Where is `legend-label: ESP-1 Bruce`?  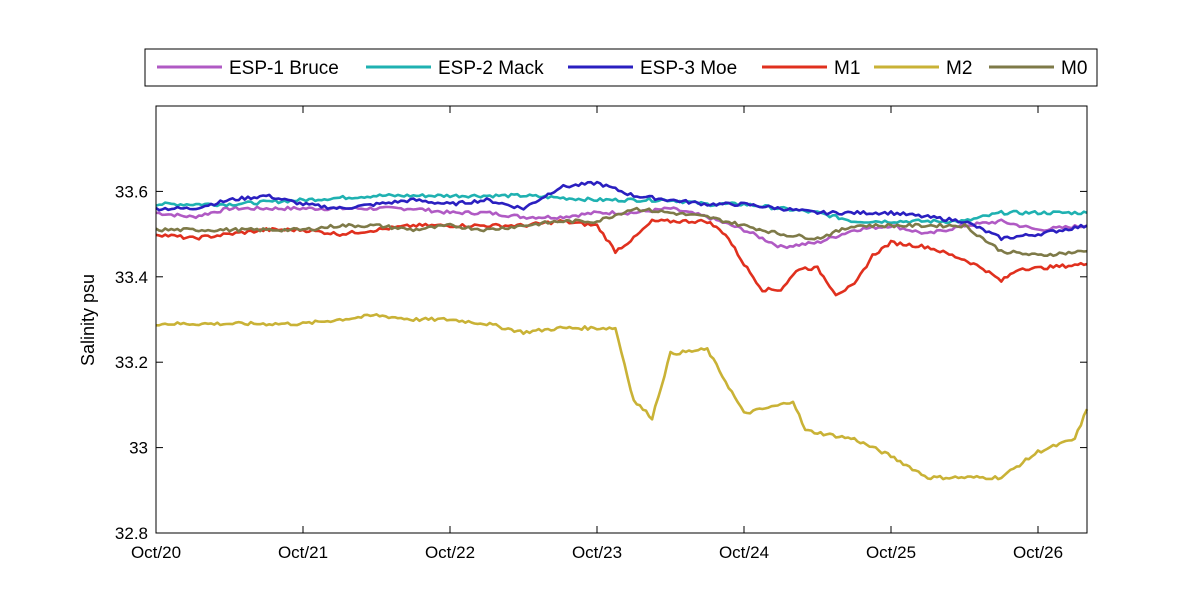 legend-label: ESP-1 Bruce is located at coordinates (284, 68).